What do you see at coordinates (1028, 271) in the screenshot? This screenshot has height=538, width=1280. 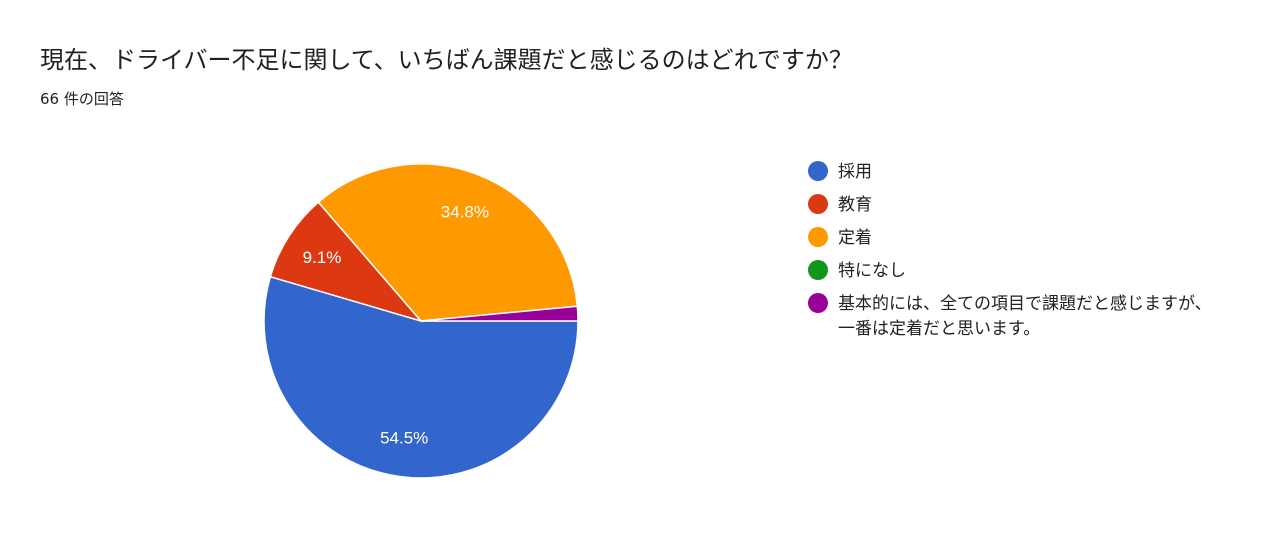 I see `legend-item-3: 特になし` at bounding box center [1028, 271].